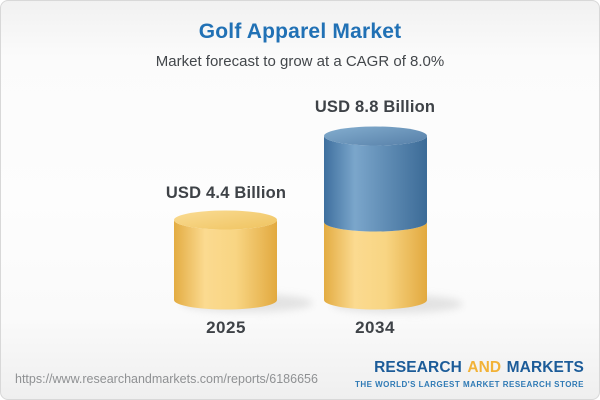 This screenshot has width=600, height=400. I want to click on cylinder-2034-growth-segment, so click(375, 179).